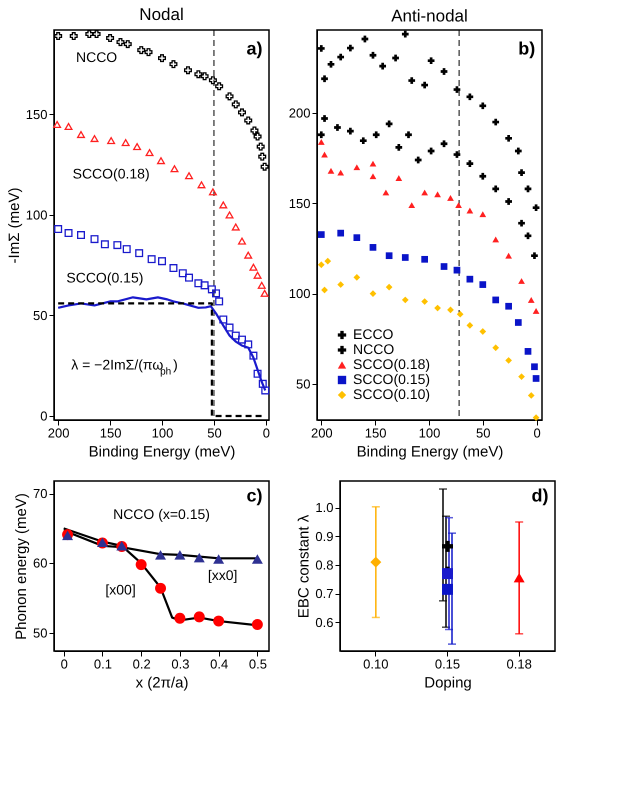  Describe the element at coordinates (429, 16) in the screenshot. I see `chart-title: Anti-nodal` at that location.